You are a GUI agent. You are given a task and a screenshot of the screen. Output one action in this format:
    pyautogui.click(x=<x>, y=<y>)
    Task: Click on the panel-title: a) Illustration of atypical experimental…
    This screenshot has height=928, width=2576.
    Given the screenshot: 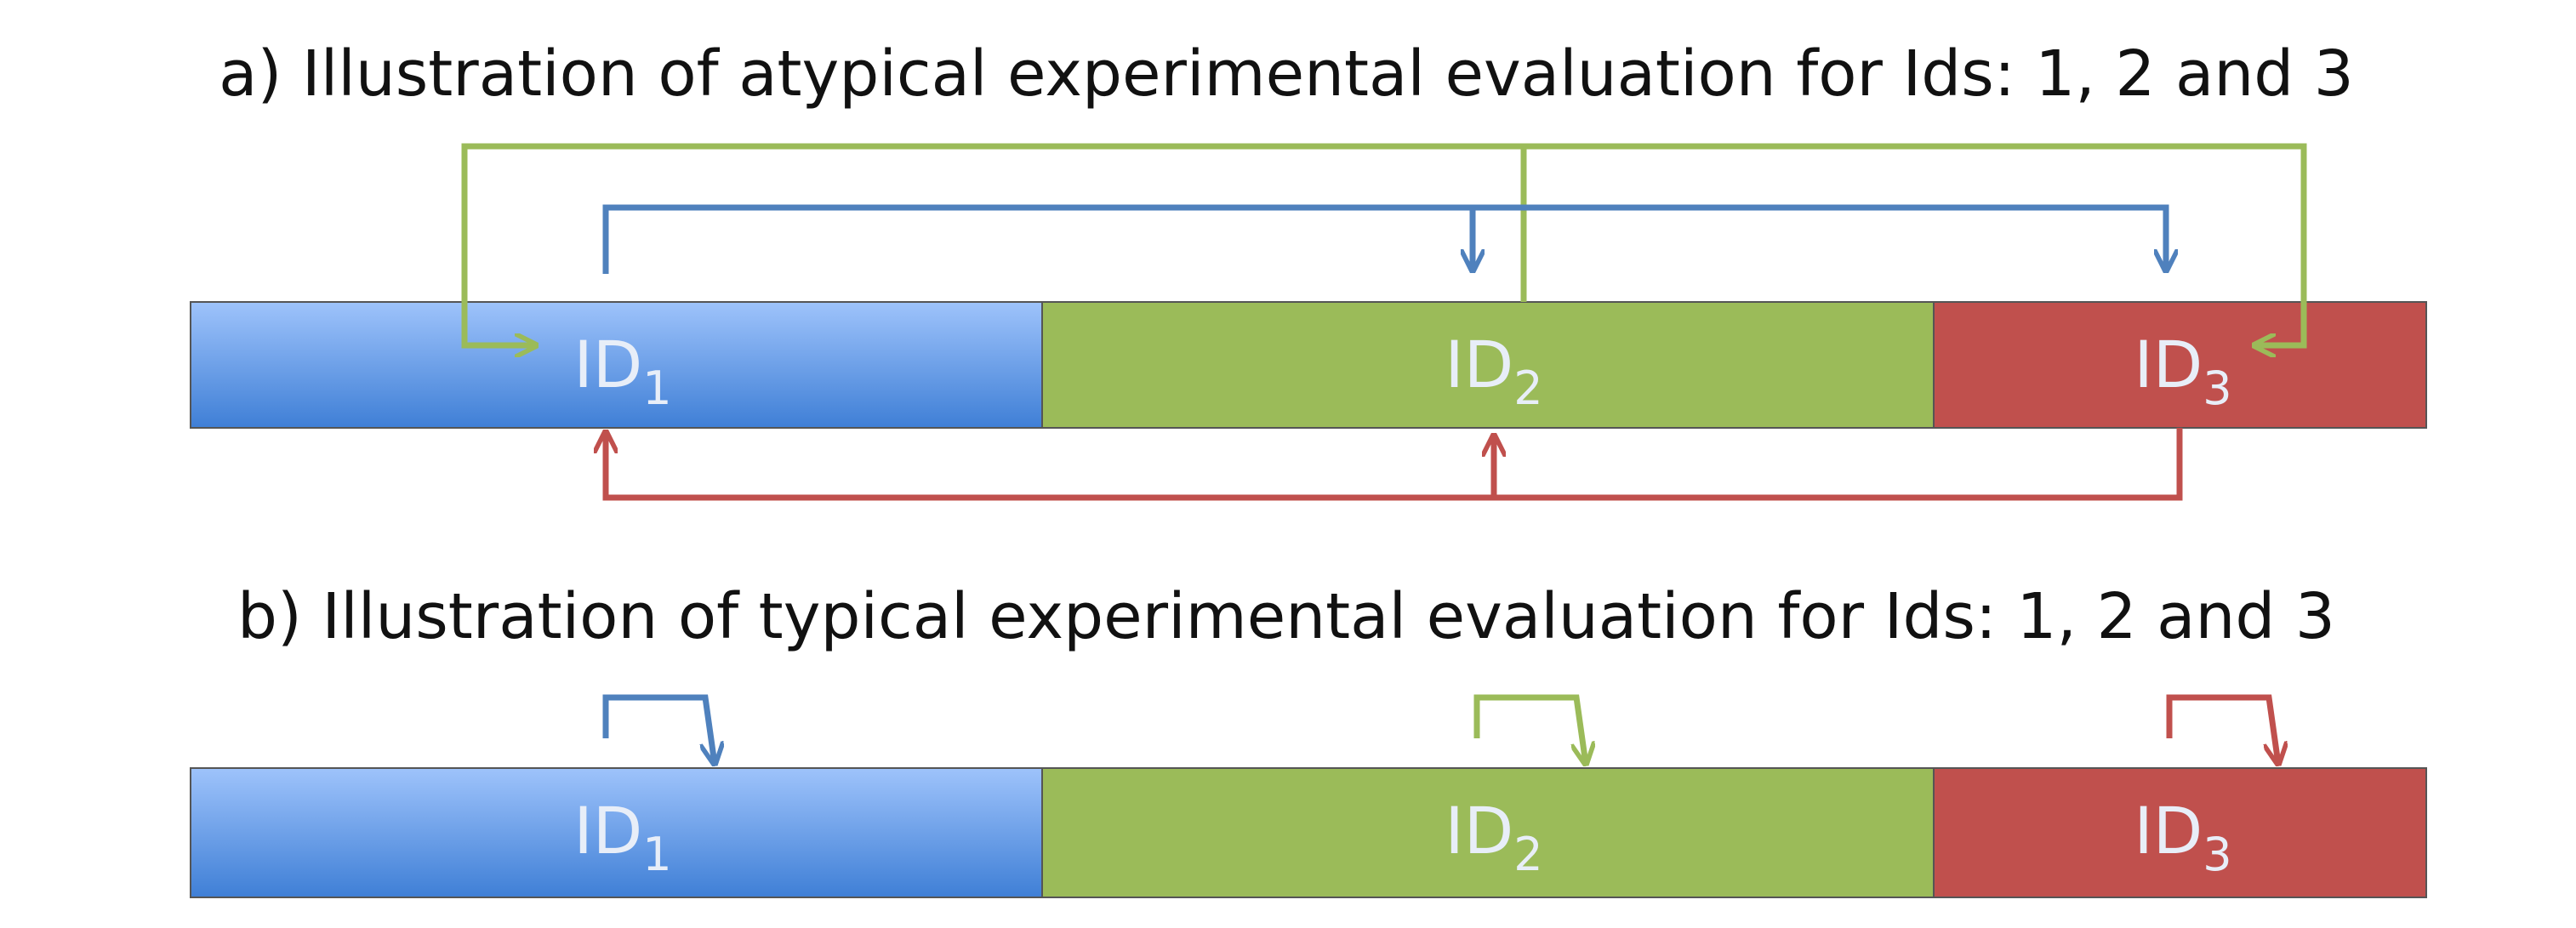 What is the action you would take?
    pyautogui.click(x=1287, y=74)
    